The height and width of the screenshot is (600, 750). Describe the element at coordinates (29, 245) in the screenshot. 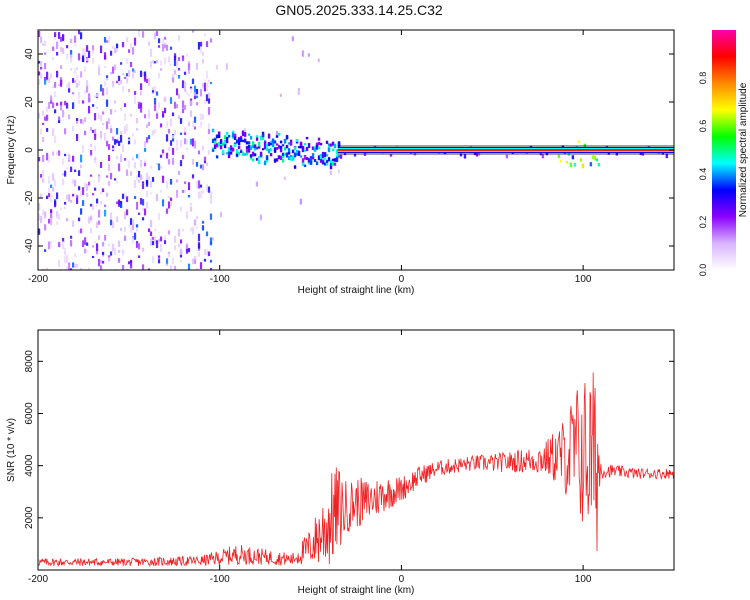

I see `y-tick-label: -40` at that location.